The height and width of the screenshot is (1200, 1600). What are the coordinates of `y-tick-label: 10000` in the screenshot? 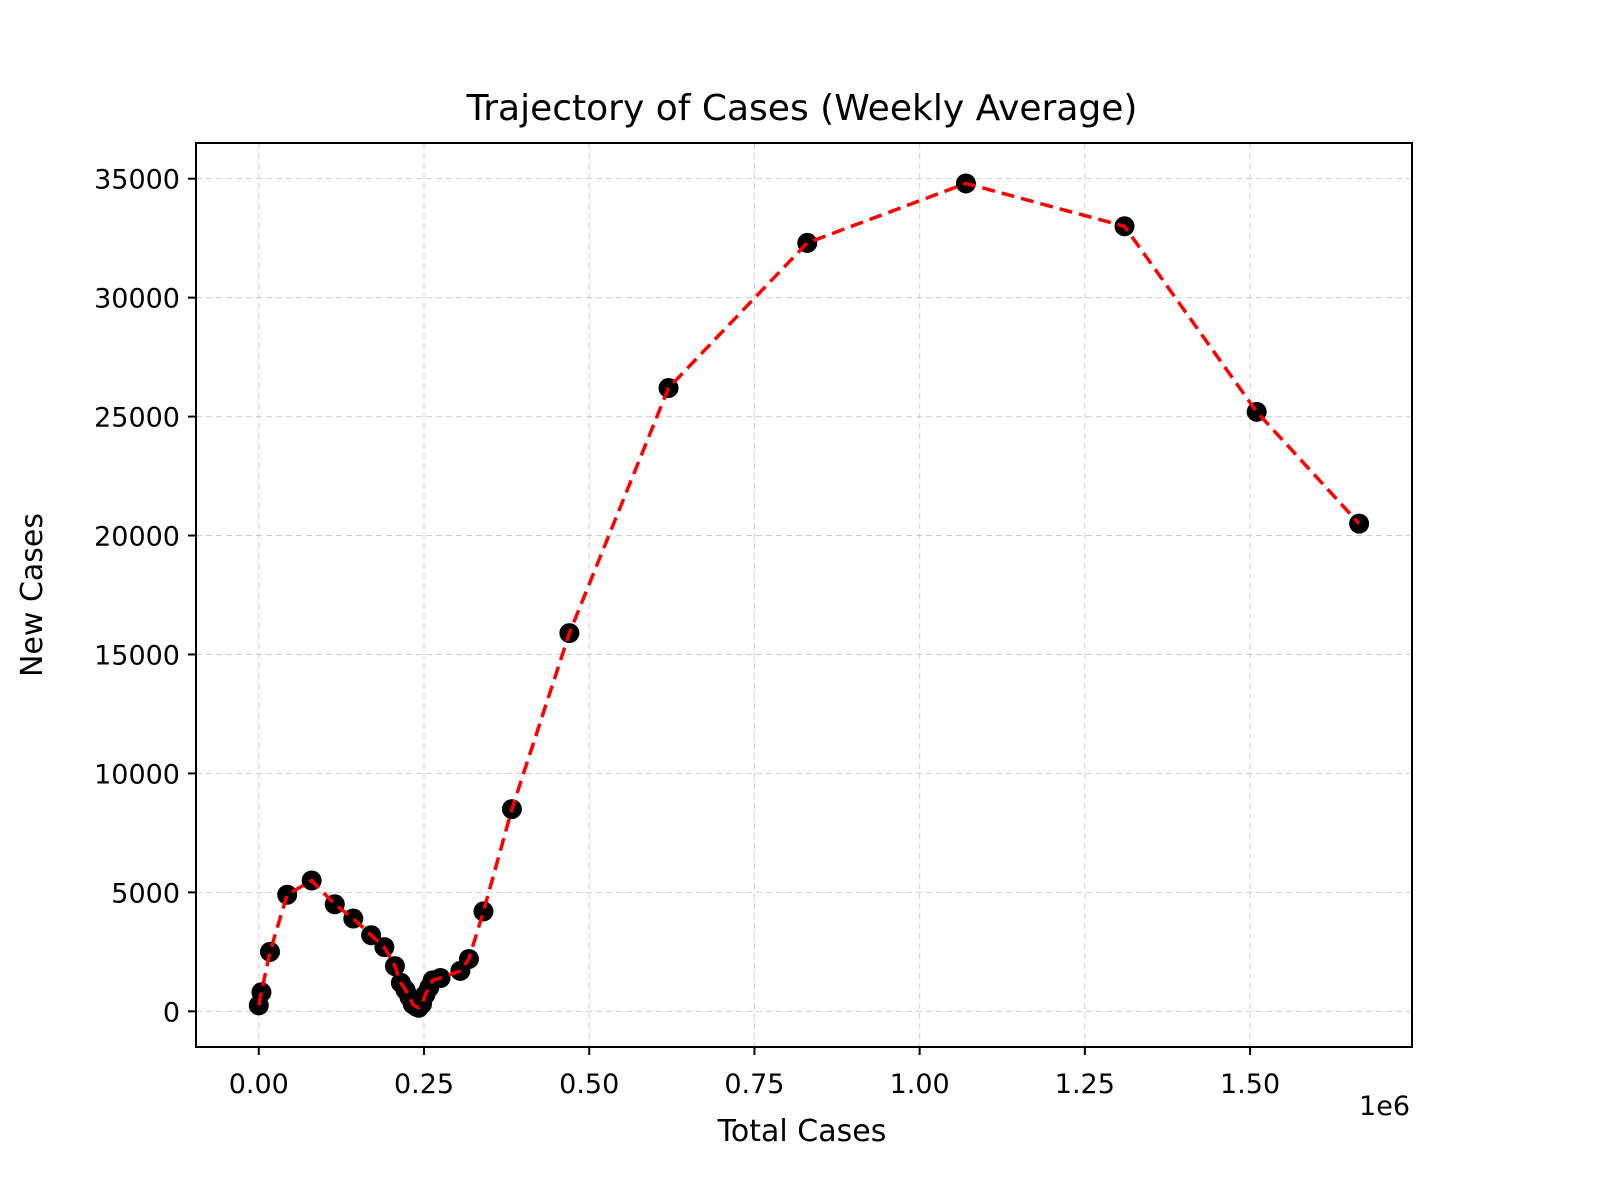 It's located at (137, 774).